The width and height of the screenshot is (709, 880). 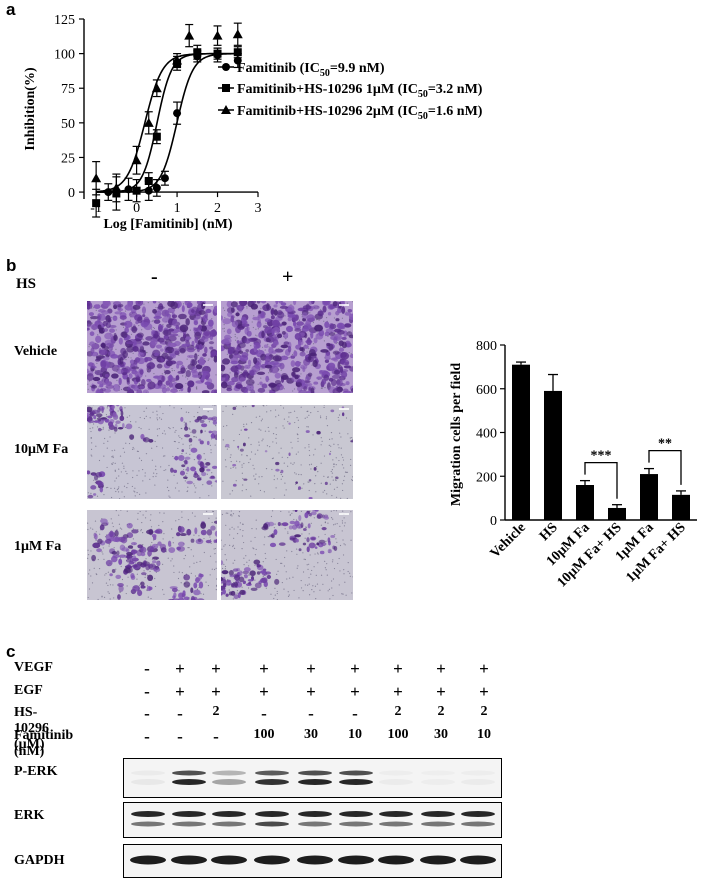 I want to click on significance-label: **, so click(x=665, y=444).